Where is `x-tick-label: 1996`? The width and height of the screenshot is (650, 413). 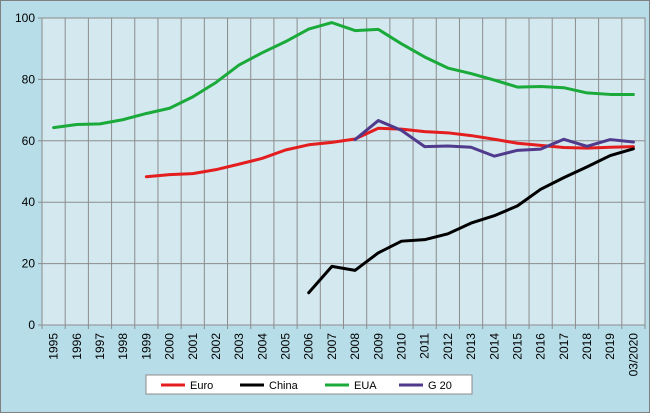 x-tick-label: 1996 is located at coordinates (77, 346).